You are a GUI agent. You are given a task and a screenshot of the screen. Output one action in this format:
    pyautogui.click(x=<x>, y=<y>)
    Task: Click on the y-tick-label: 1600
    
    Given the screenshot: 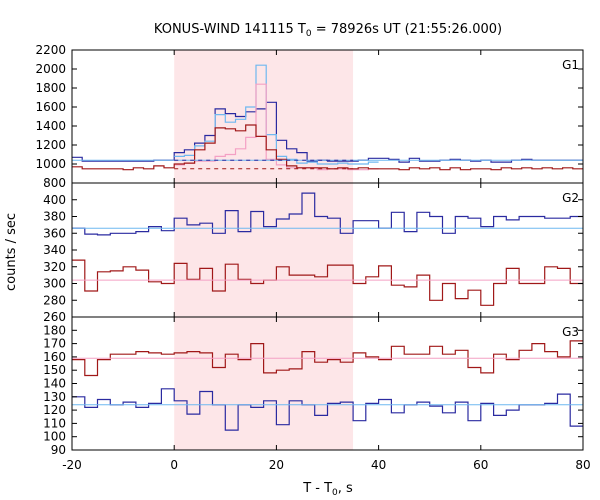 What is the action you would take?
    pyautogui.click(x=50, y=107)
    